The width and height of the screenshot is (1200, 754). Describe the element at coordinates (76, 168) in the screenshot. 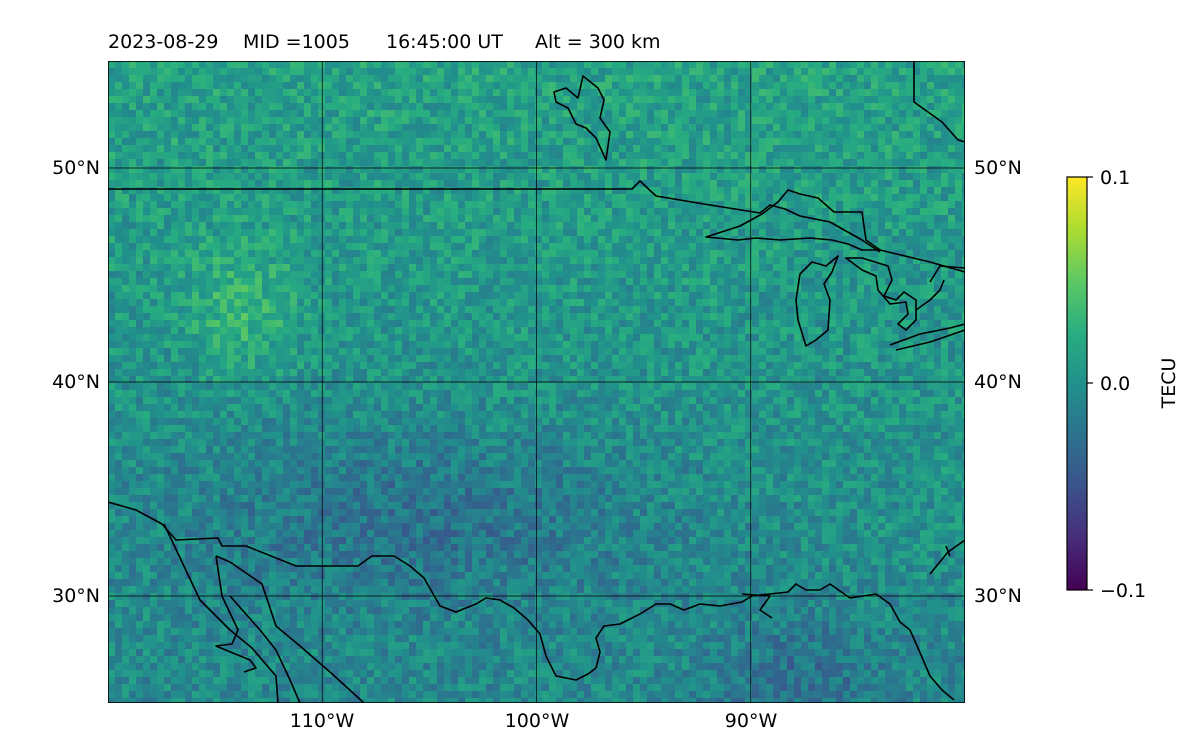

I see `lat-label-left-50: 50°N` at that location.